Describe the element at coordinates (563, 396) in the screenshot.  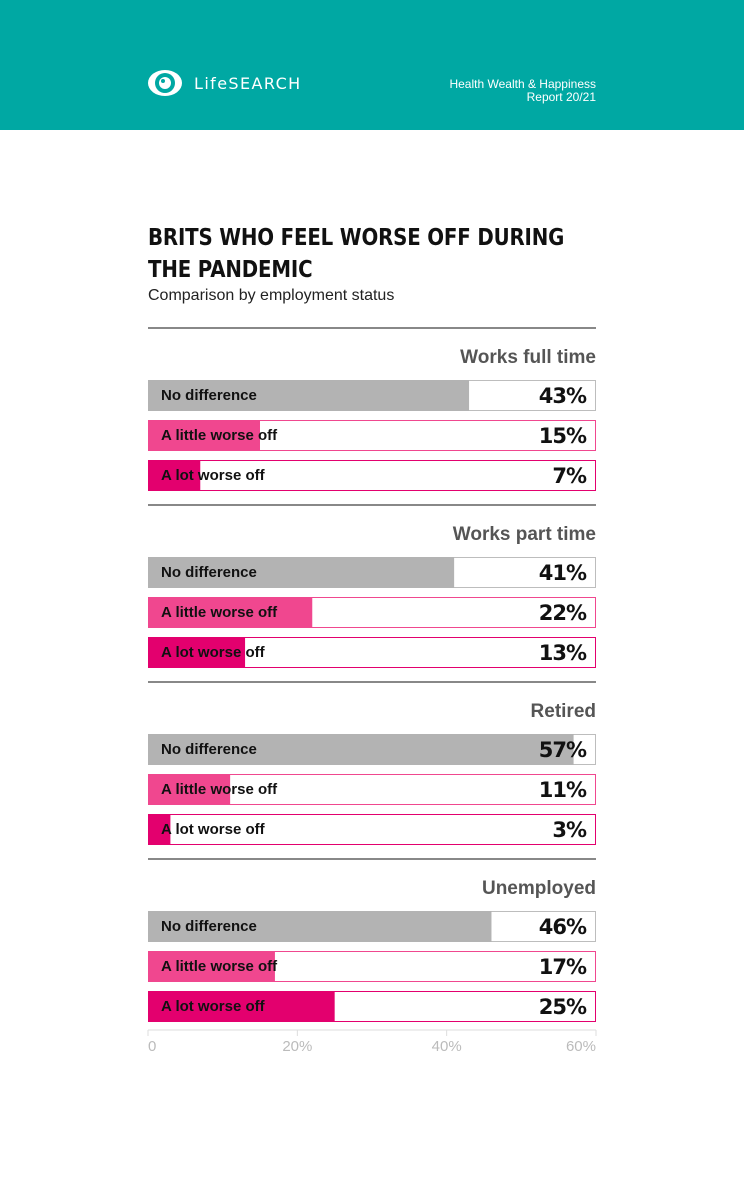
I see `value-label: 43%` at that location.